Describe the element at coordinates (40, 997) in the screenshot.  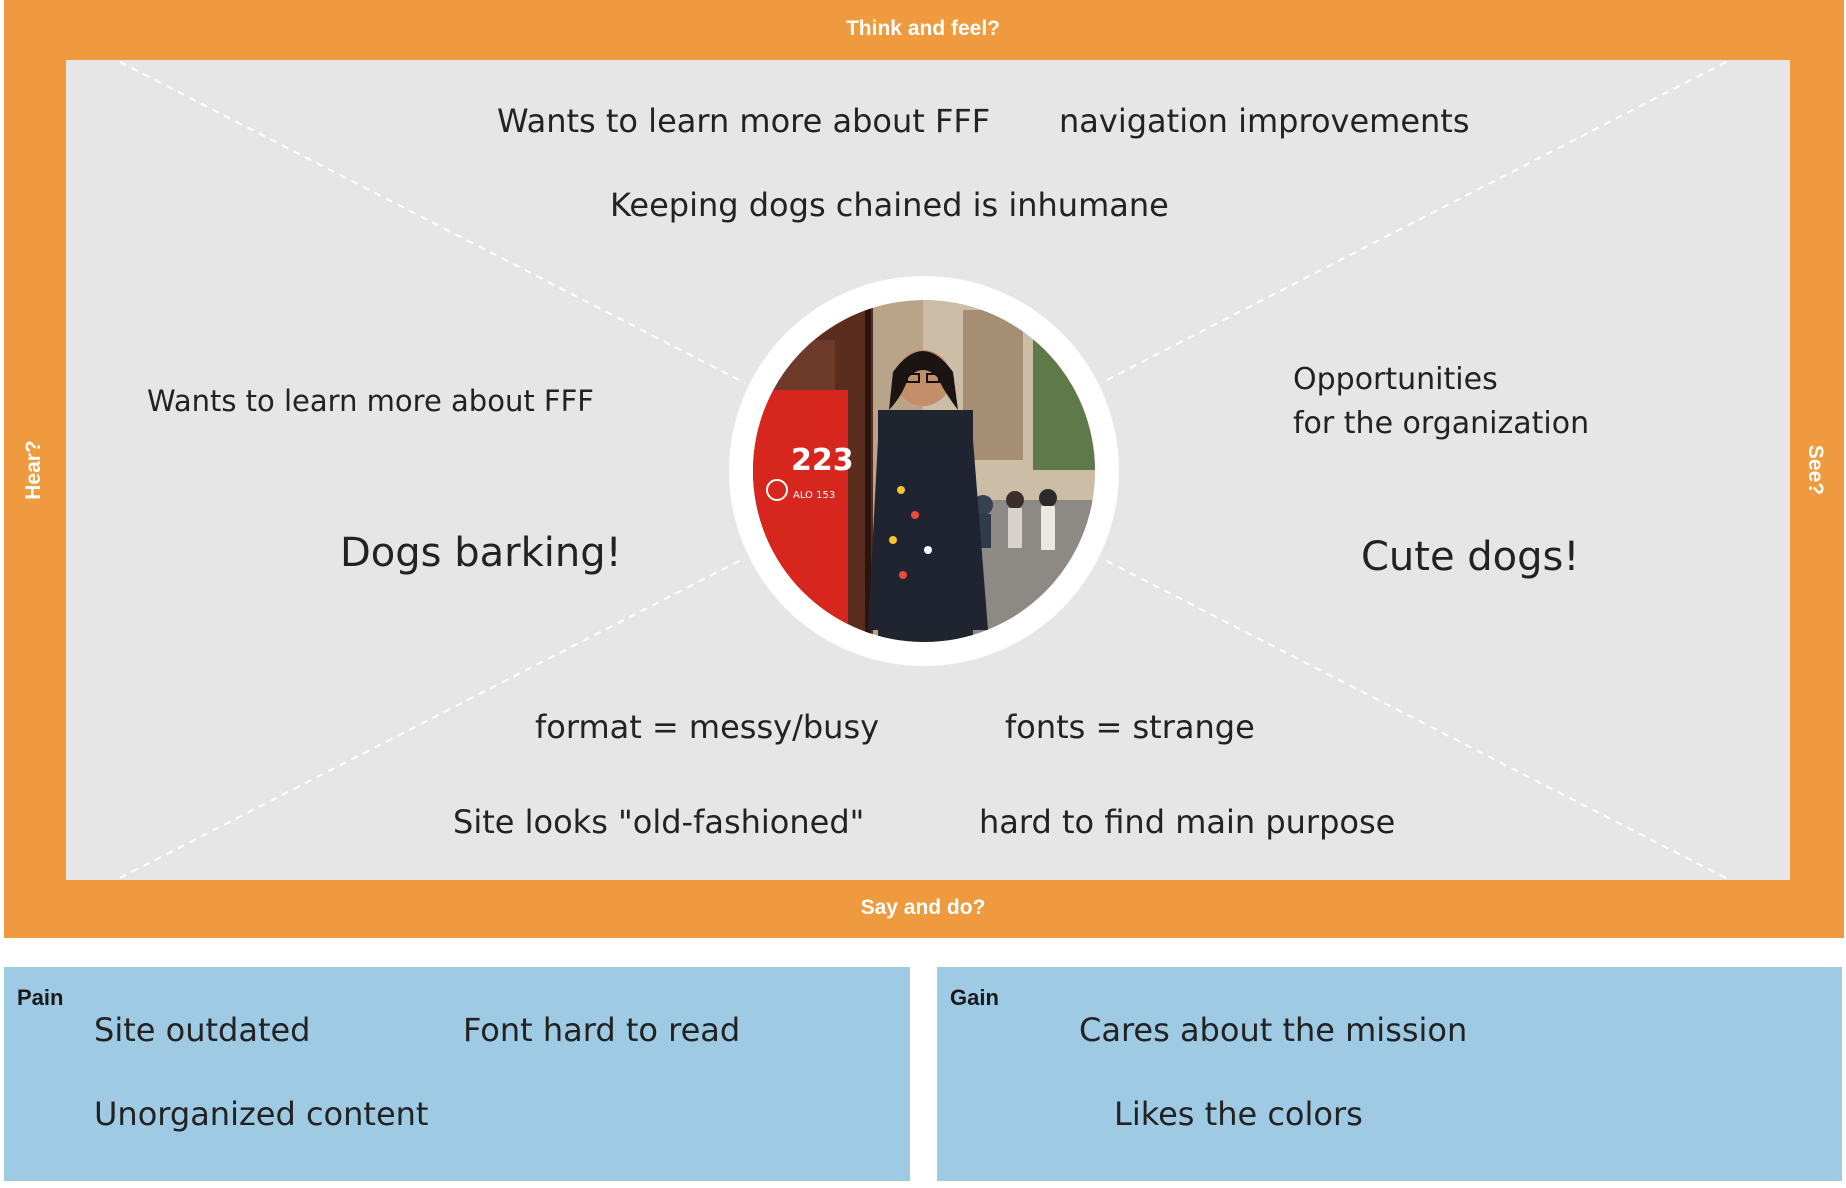
I see `pain-title: Pain` at that location.